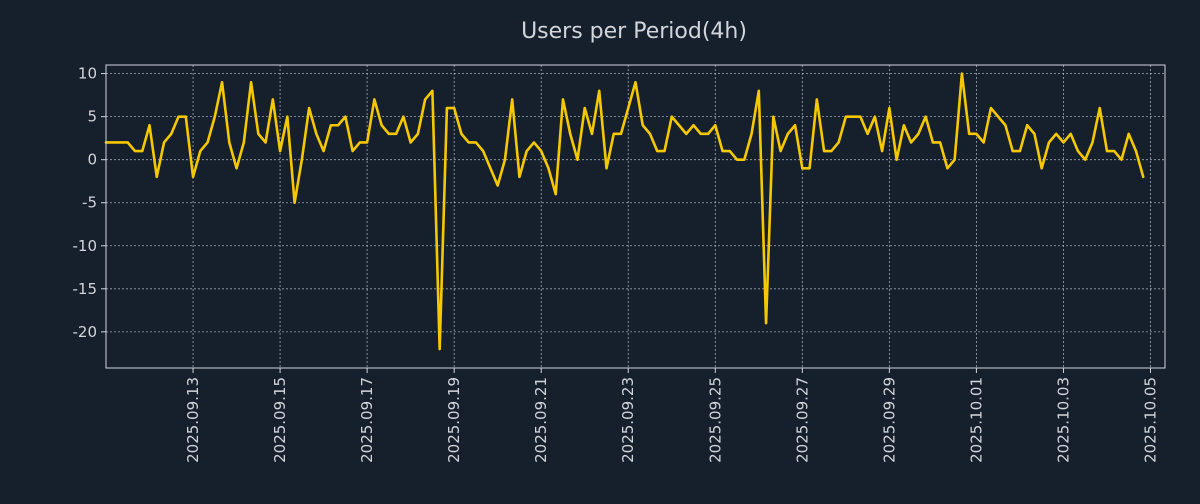  I want to click on x-tick-label: 2025.09.27, so click(802, 420).